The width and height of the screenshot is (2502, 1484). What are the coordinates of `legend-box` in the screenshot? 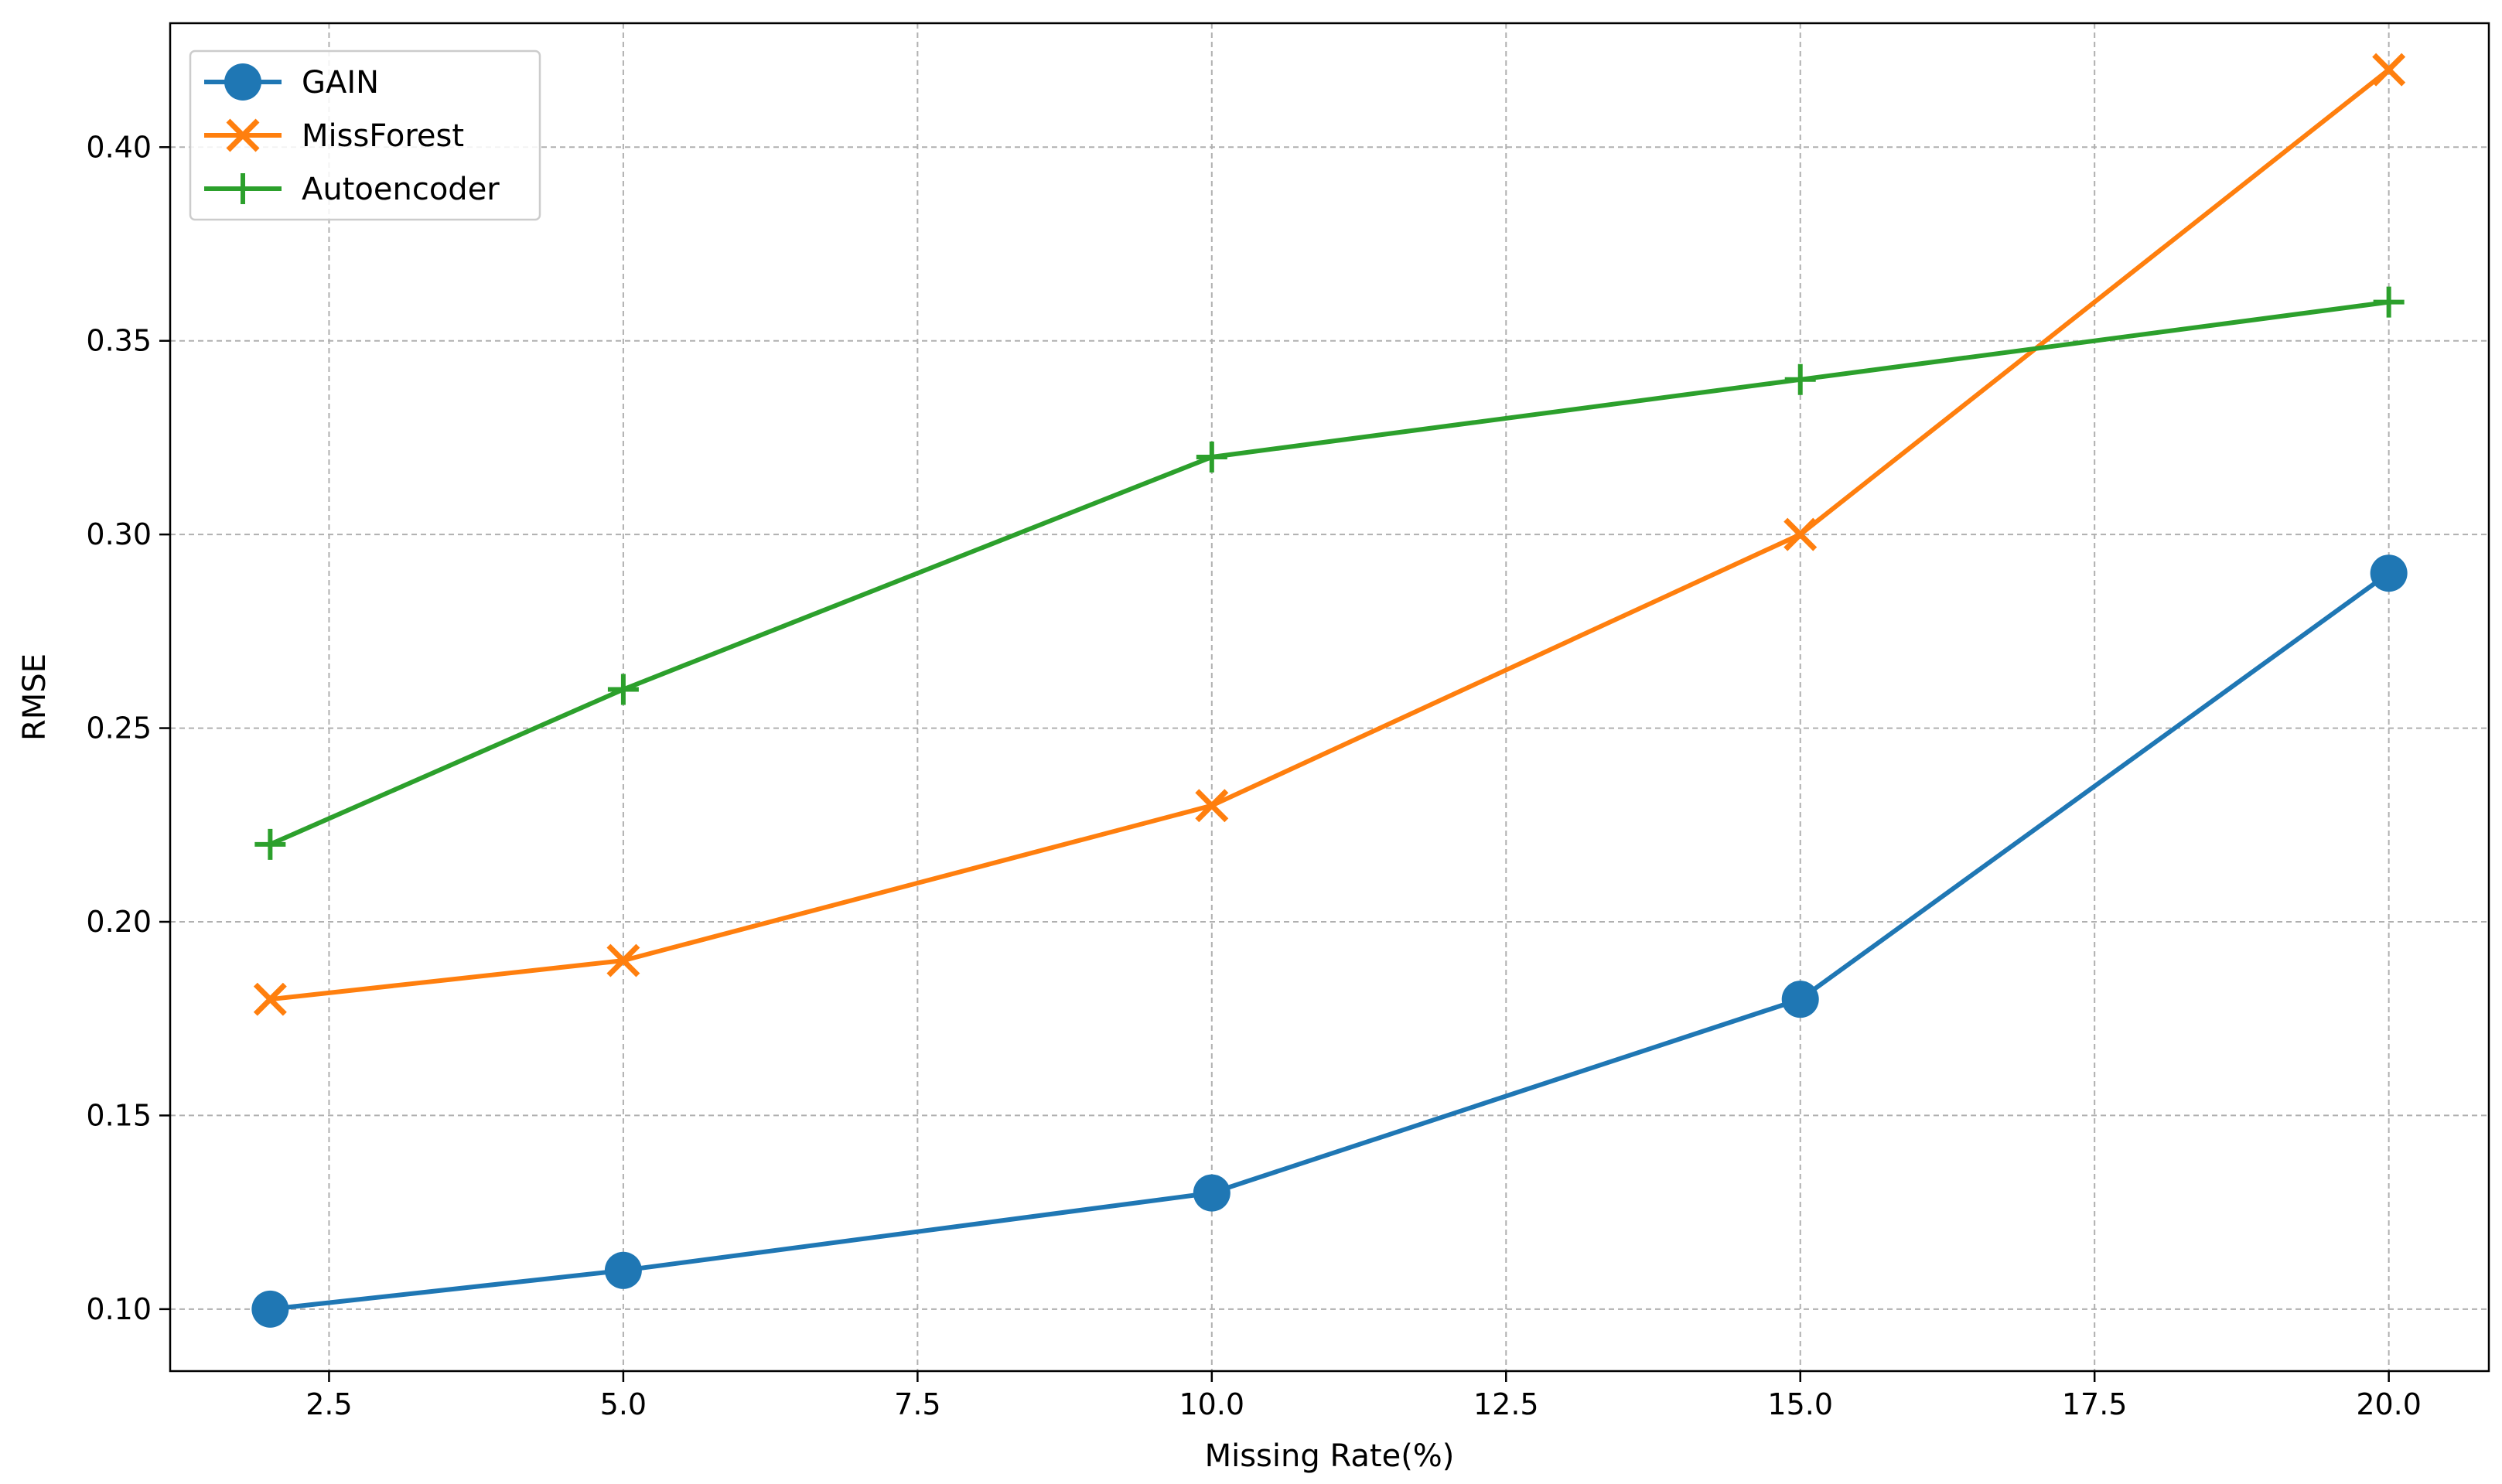 It's located at (365, 135).